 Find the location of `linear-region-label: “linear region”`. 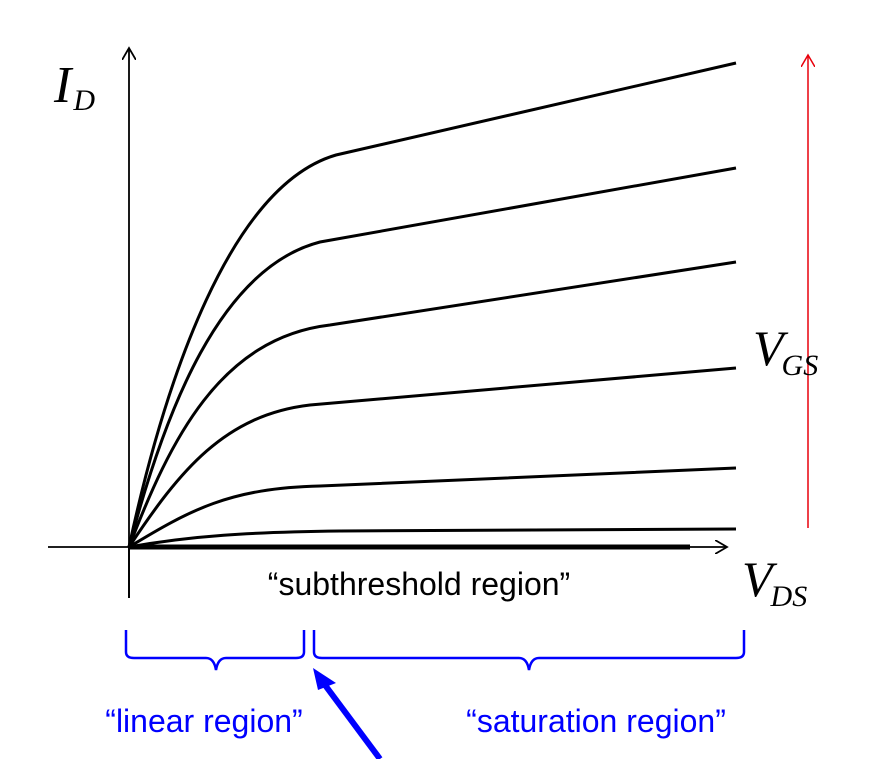

linear-region-label: “linear region” is located at coordinates (203, 721).